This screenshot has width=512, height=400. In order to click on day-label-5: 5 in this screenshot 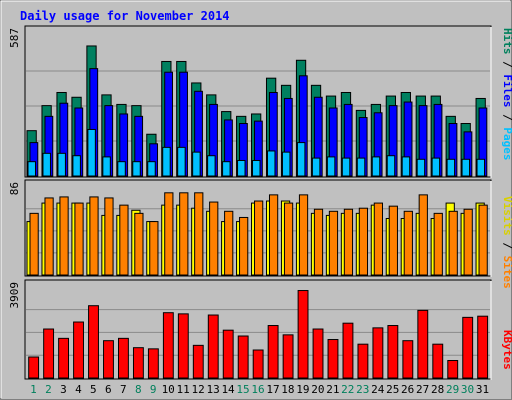, I will do `click(93, 389)`.